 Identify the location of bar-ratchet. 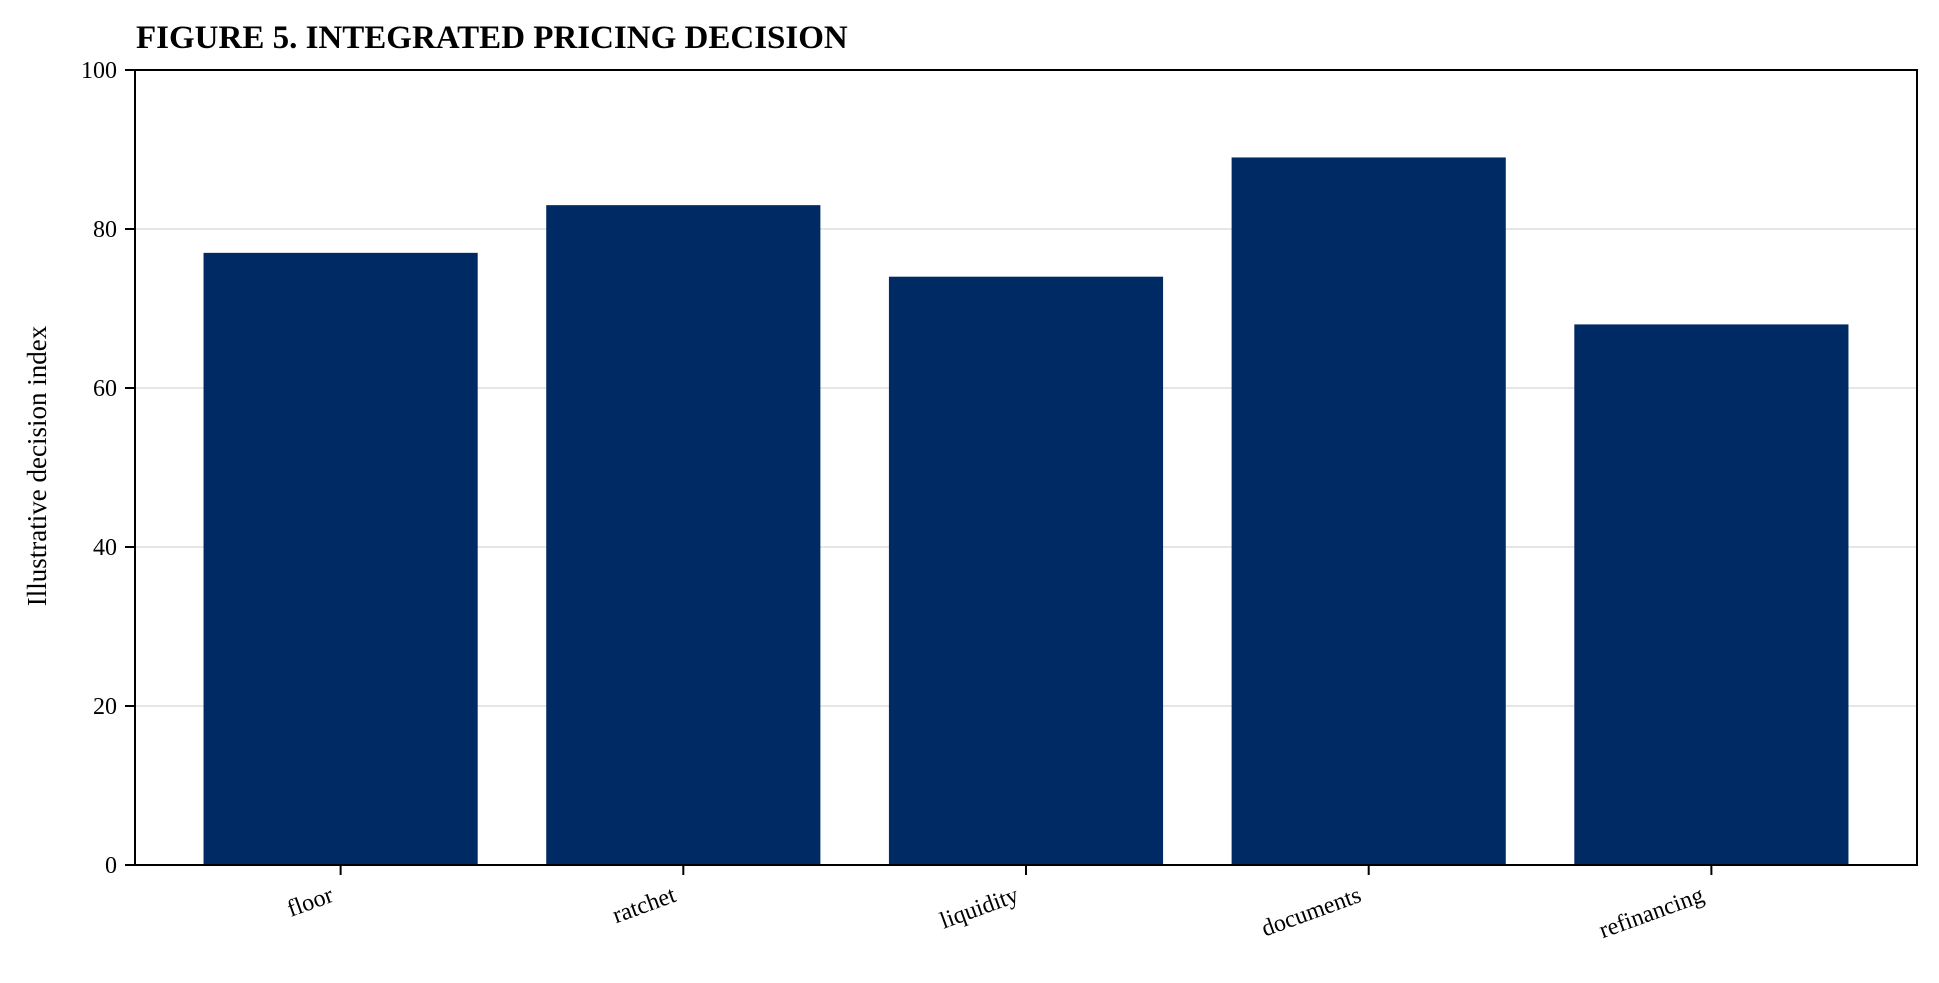
(683, 535).